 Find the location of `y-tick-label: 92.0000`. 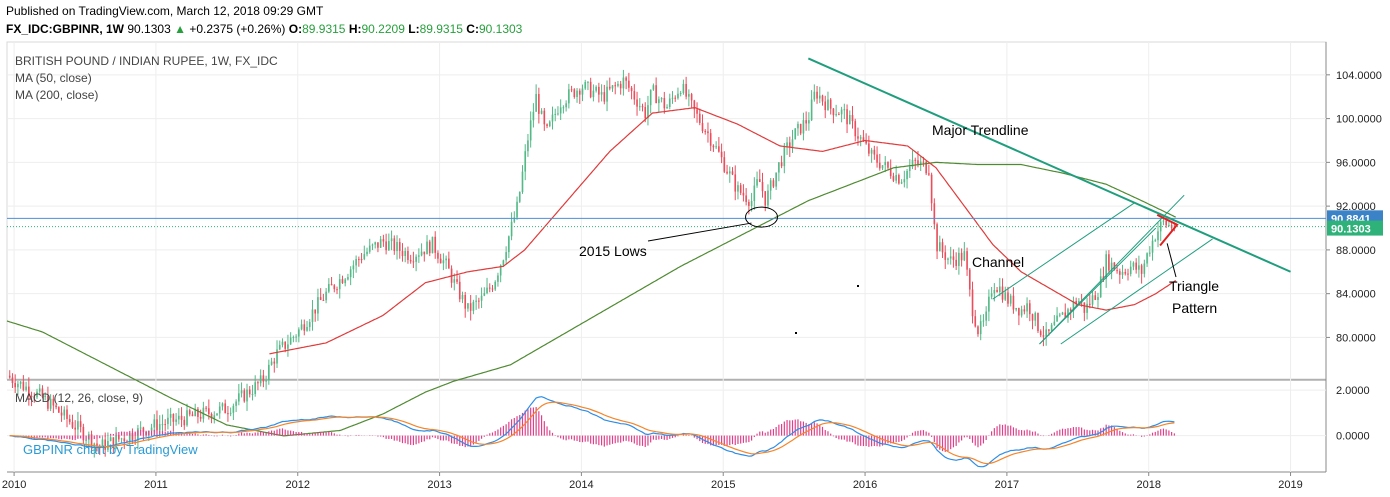

y-tick-label: 92.0000 is located at coordinates (1356, 207).